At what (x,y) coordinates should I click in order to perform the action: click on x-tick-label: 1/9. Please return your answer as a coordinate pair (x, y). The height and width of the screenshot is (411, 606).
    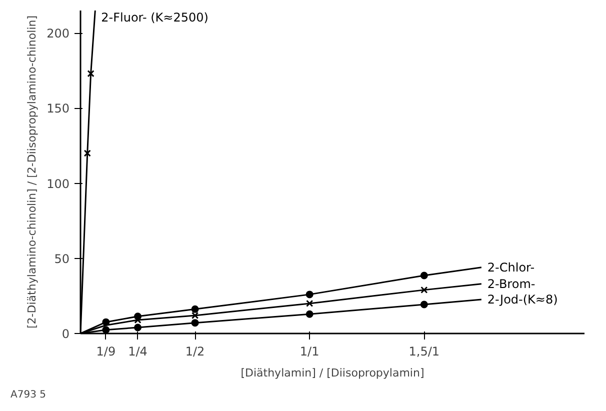
    Looking at the image, I should click on (106, 351).